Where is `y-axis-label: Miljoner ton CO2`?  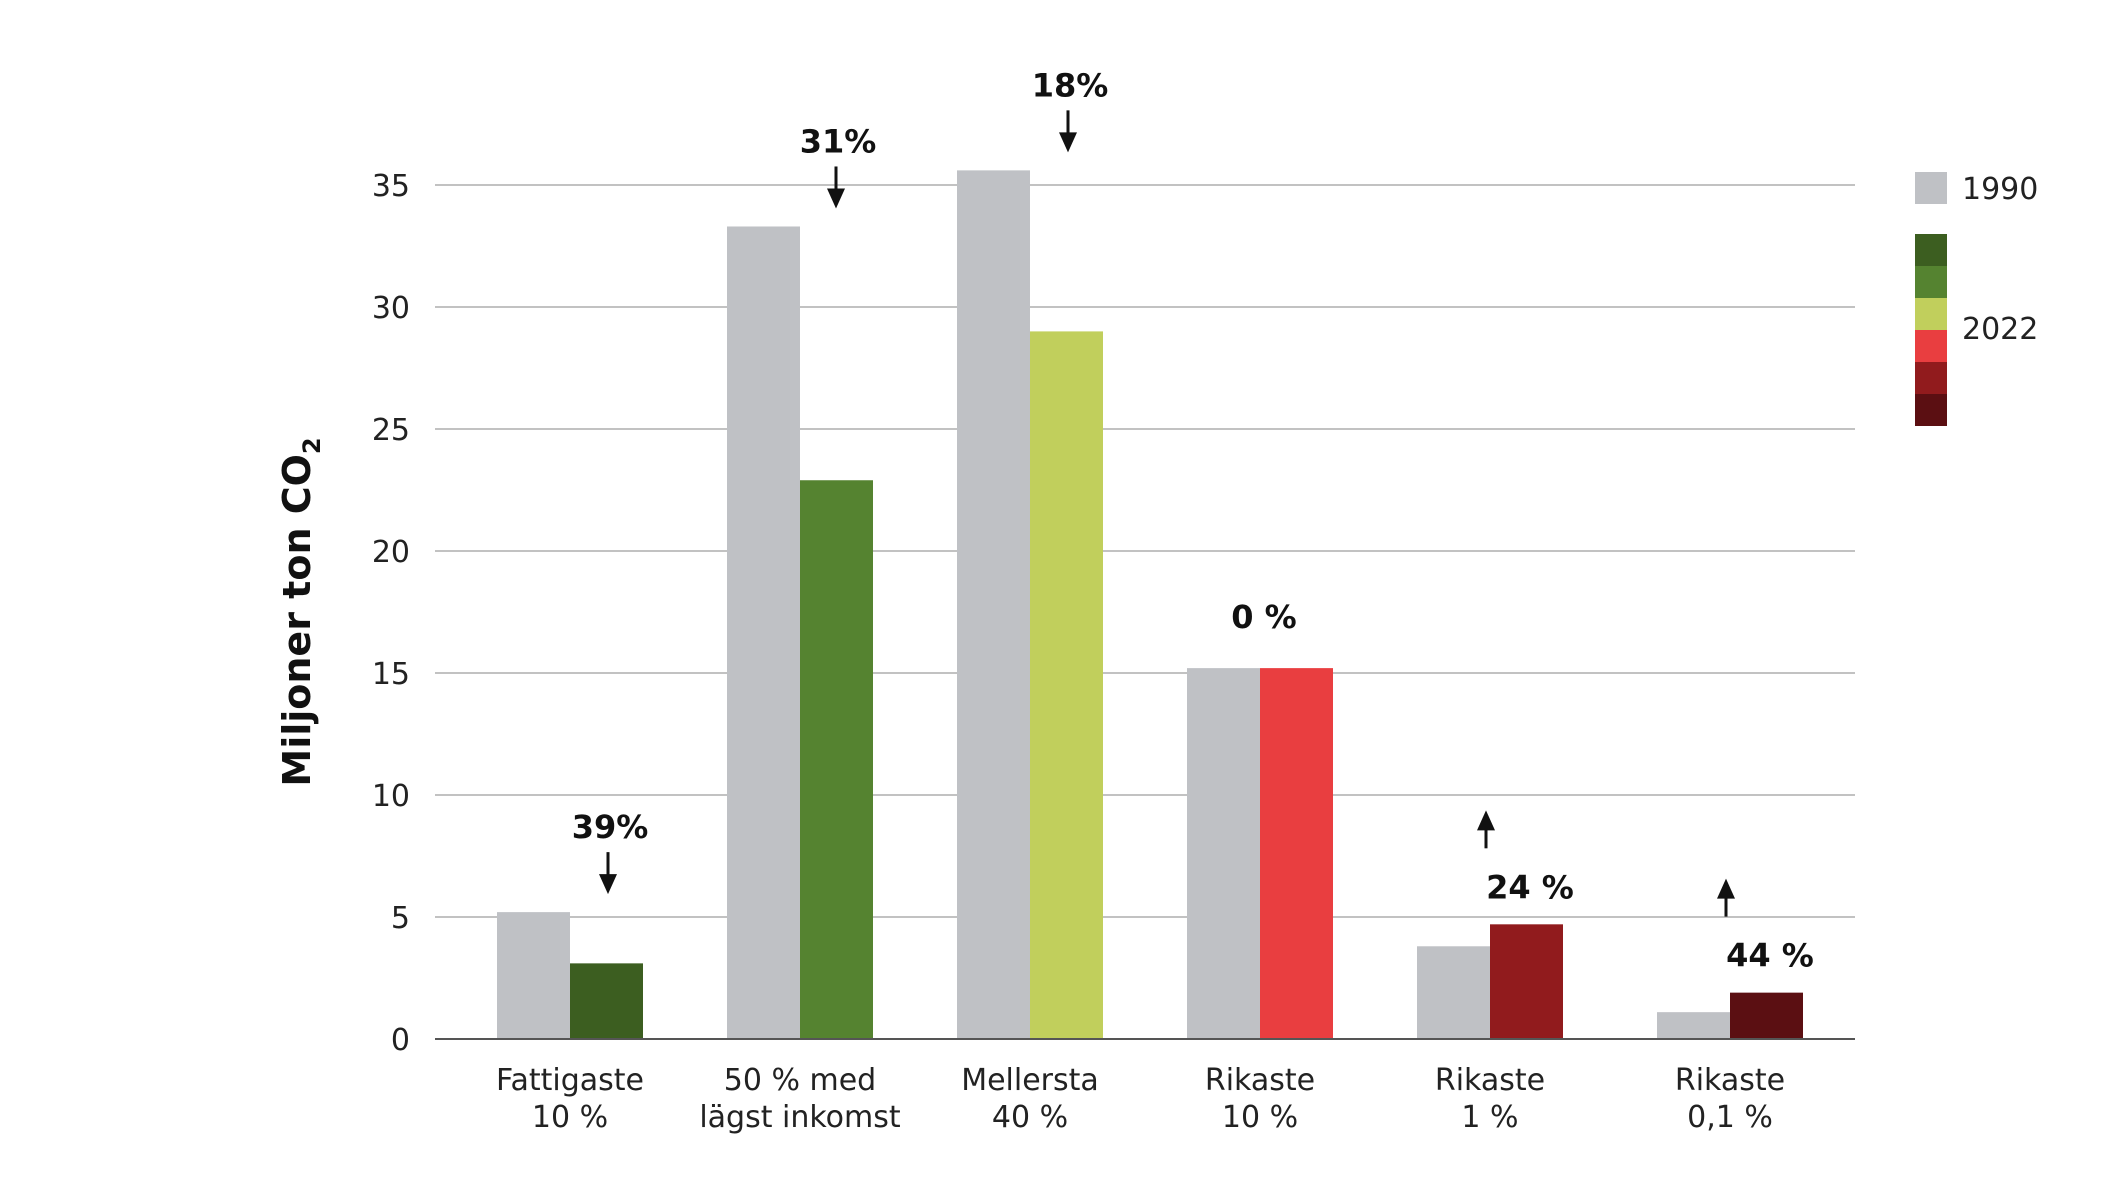
y-axis-label: Miljoner ton CO2 is located at coordinates (300, 611).